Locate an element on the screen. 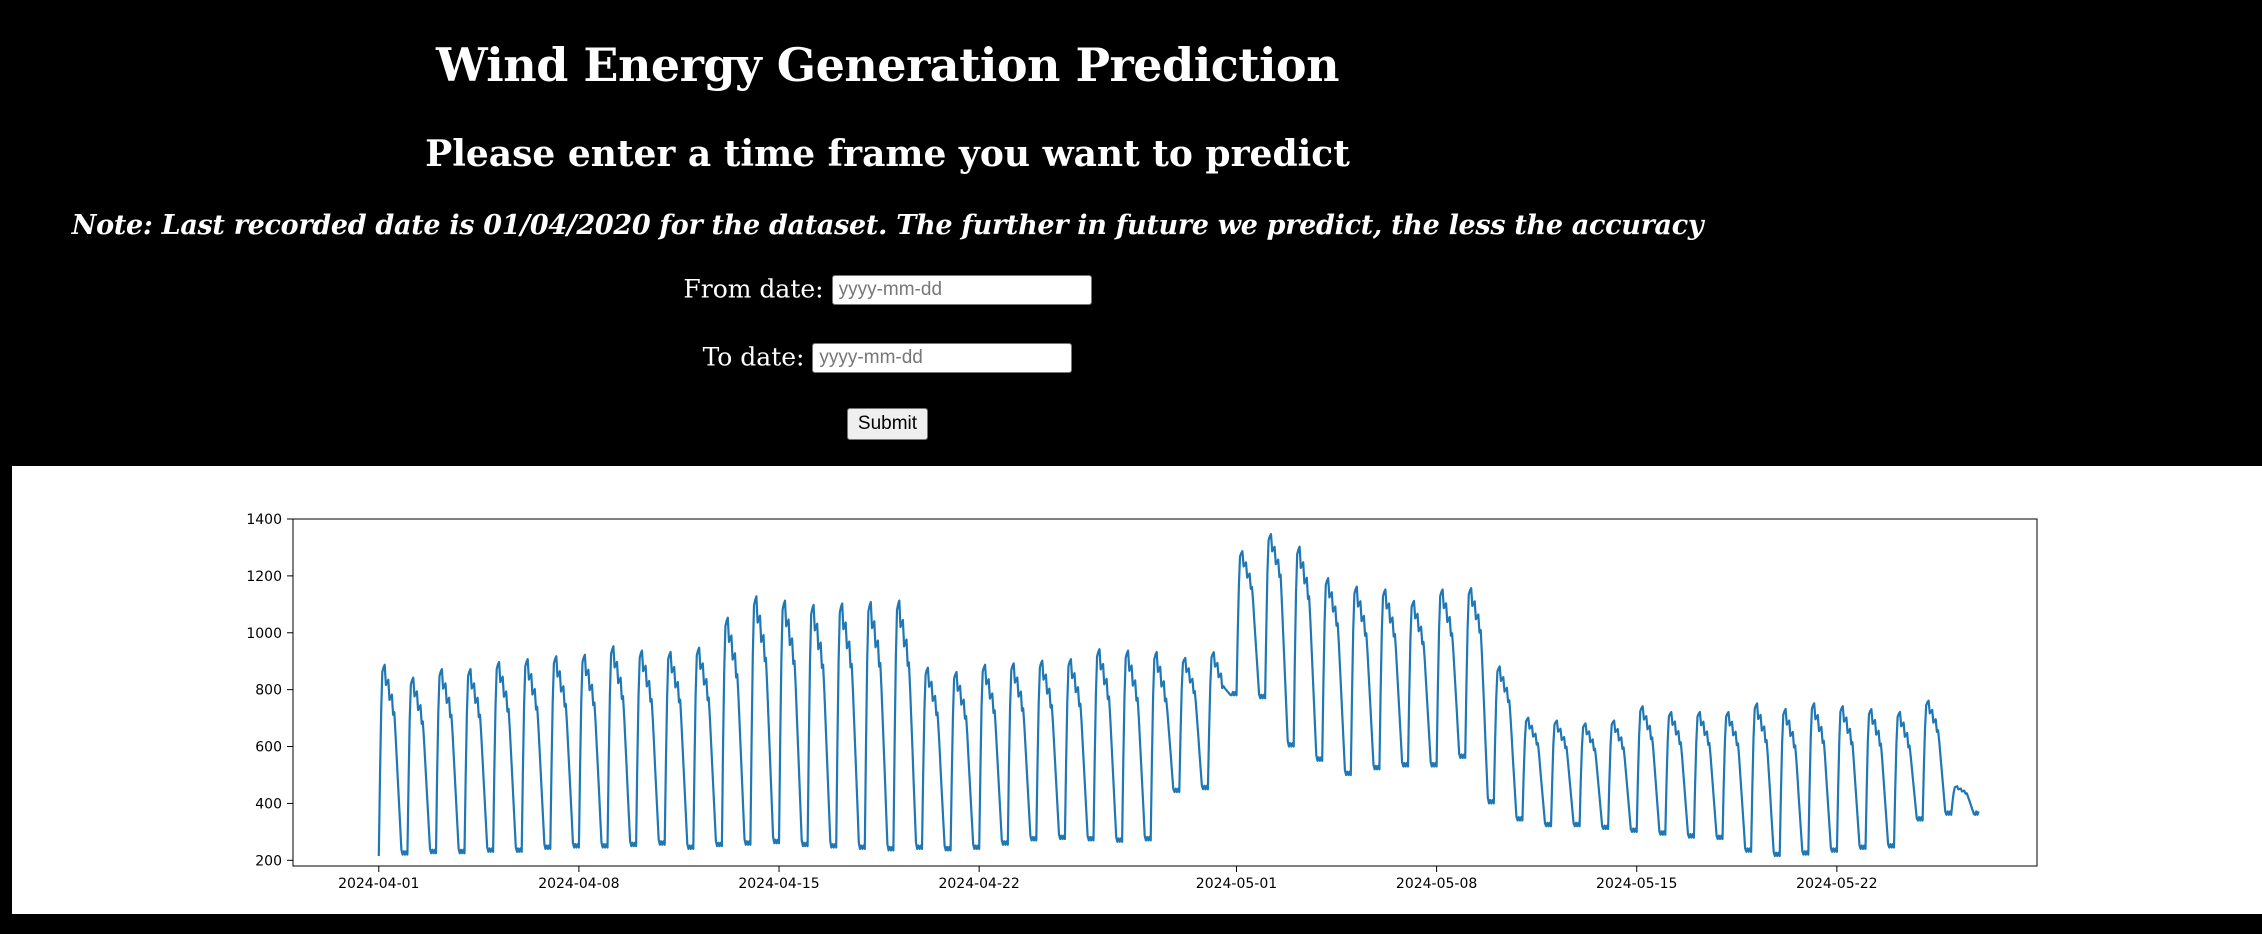 The width and height of the screenshot is (2262, 934). to-date-input is located at coordinates (942, 357).